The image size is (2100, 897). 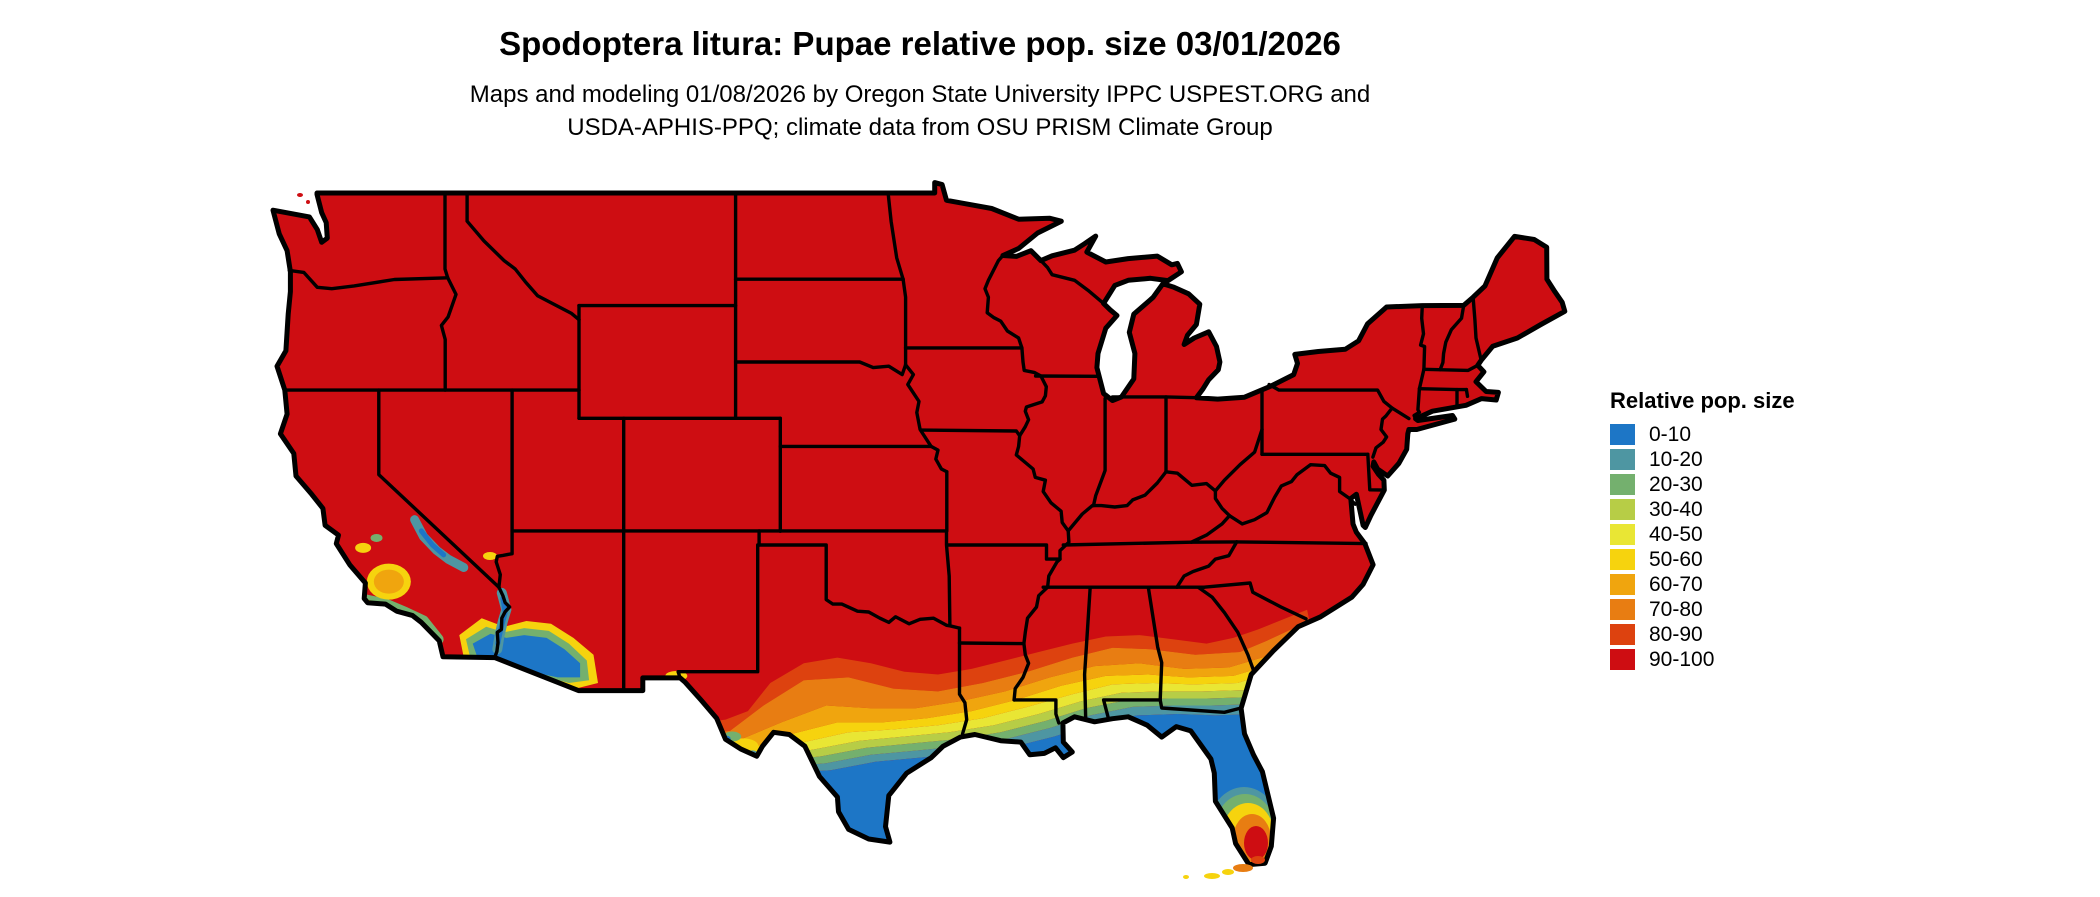 I want to click on legend-item-label: 90-100, so click(x=1681, y=660).